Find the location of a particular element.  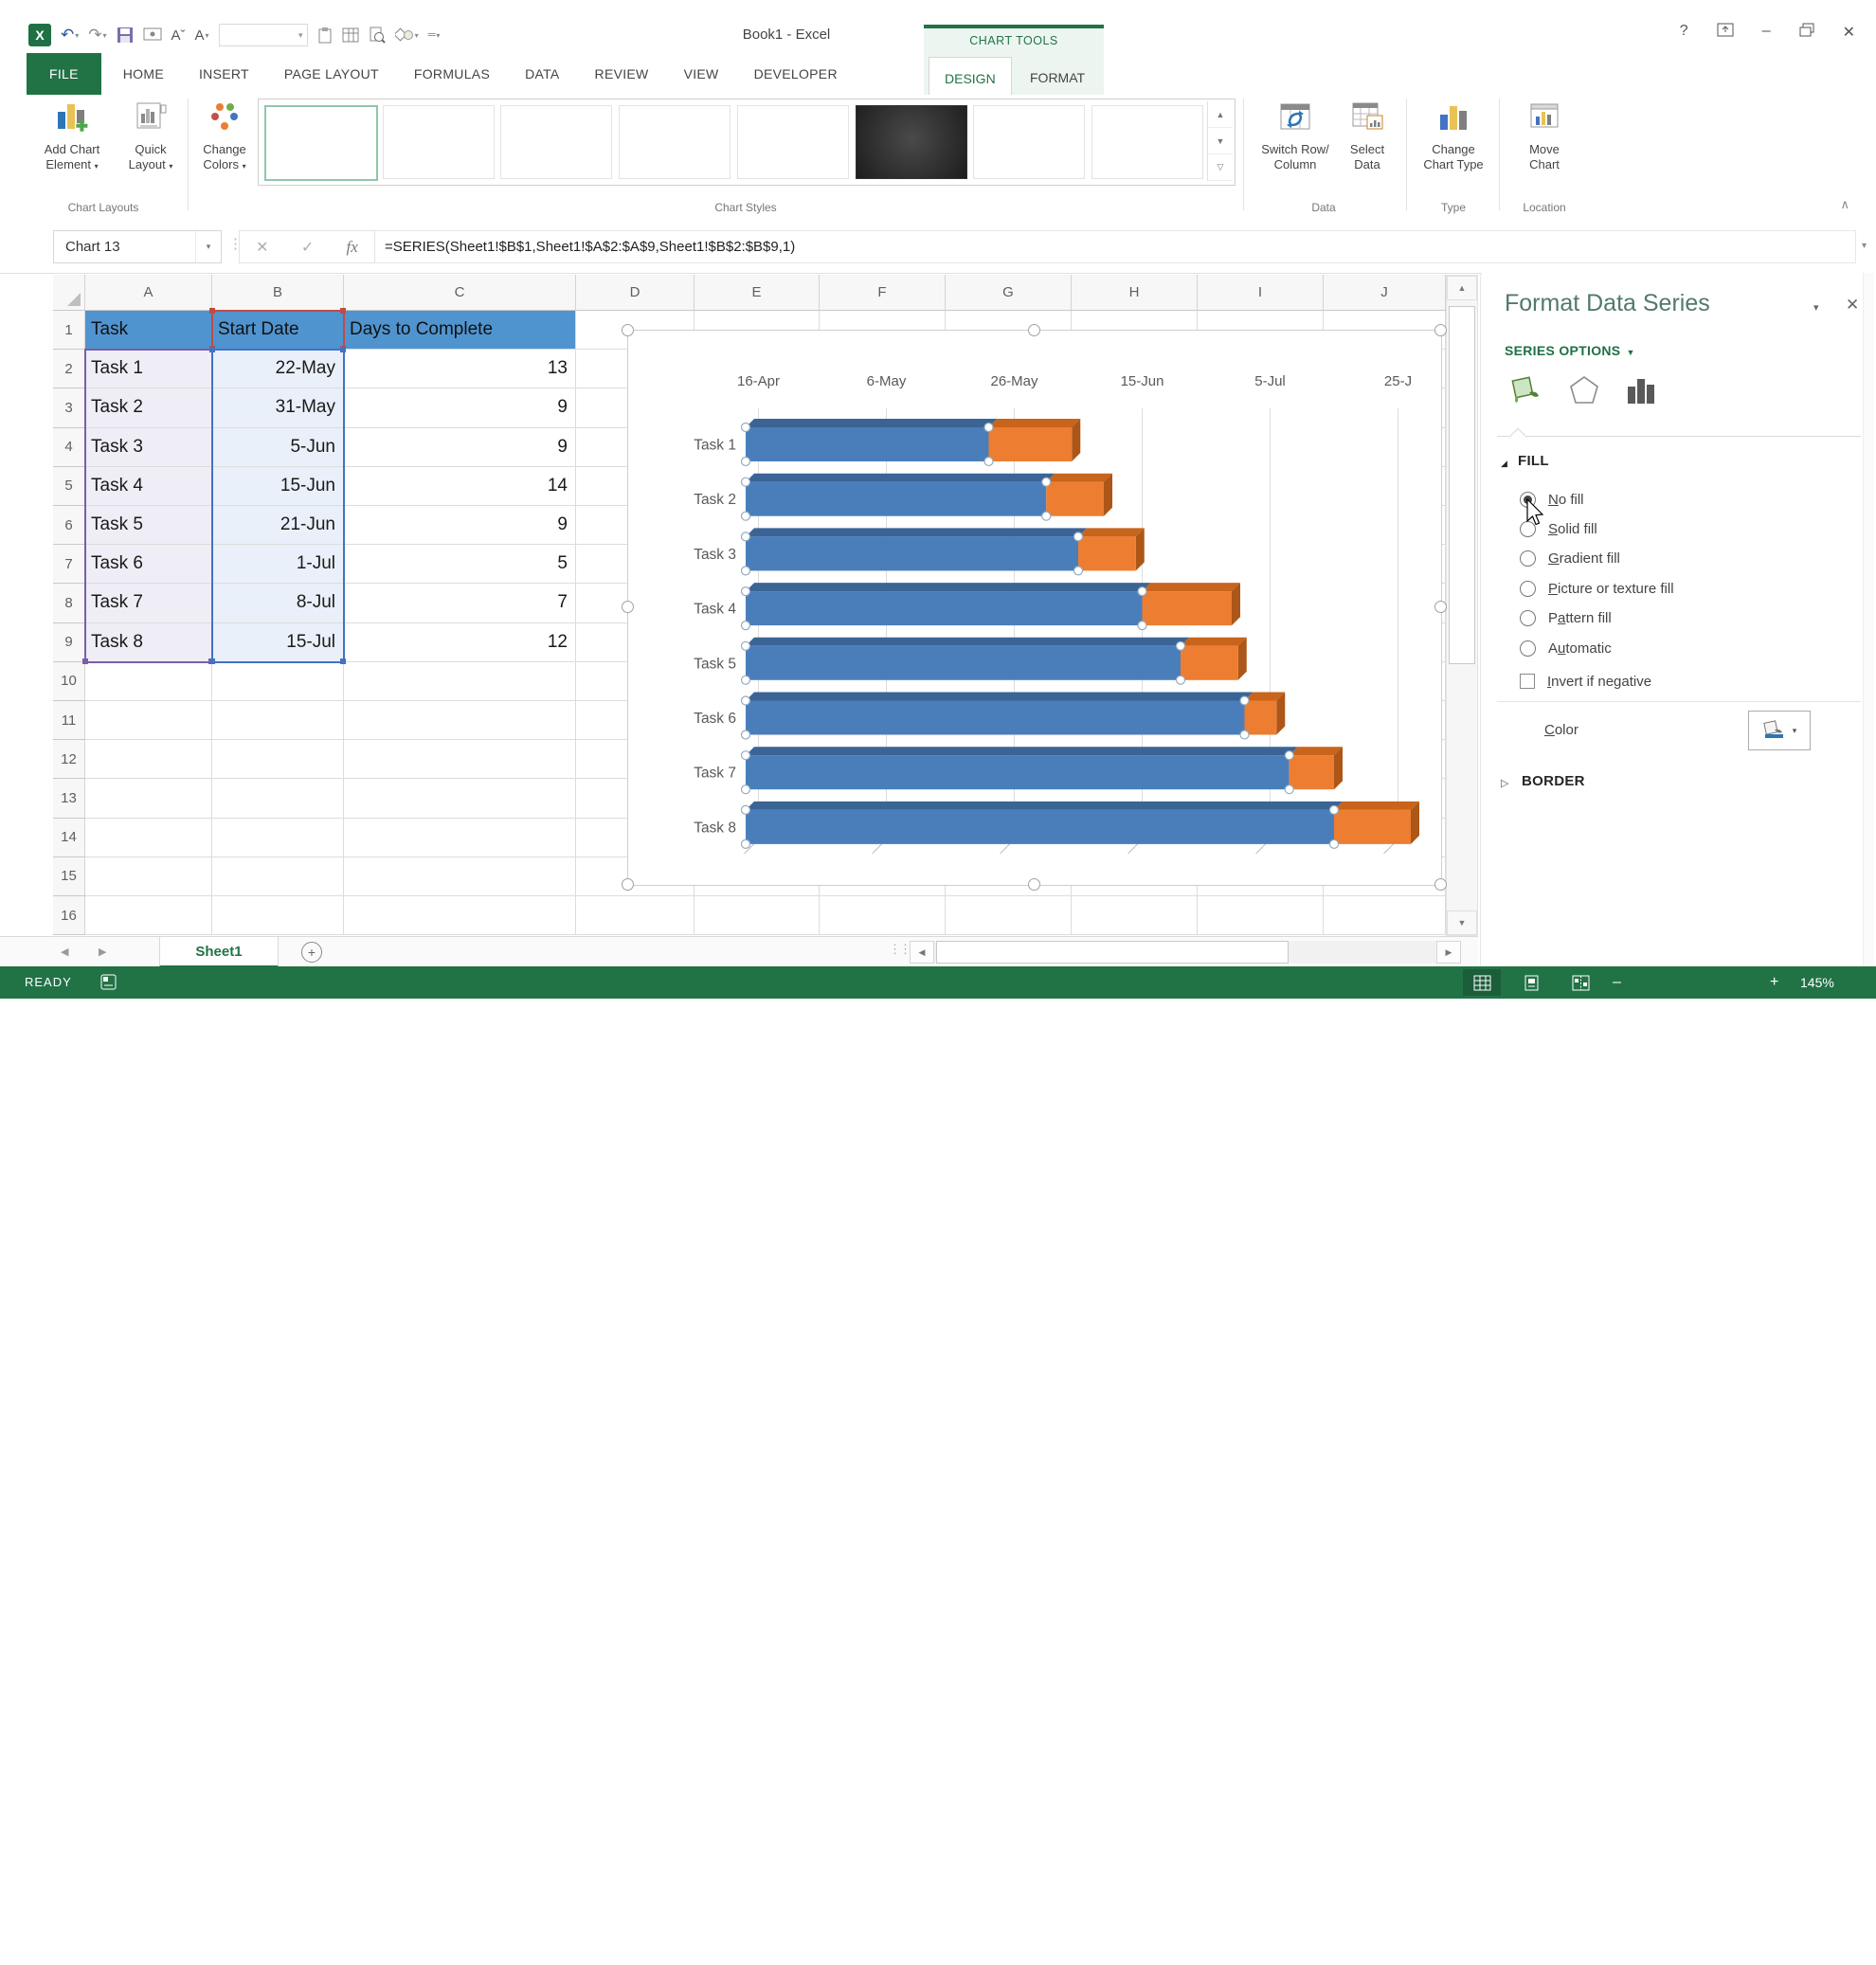

next-sheet-icon: ▶ is located at coordinates (103, 952).